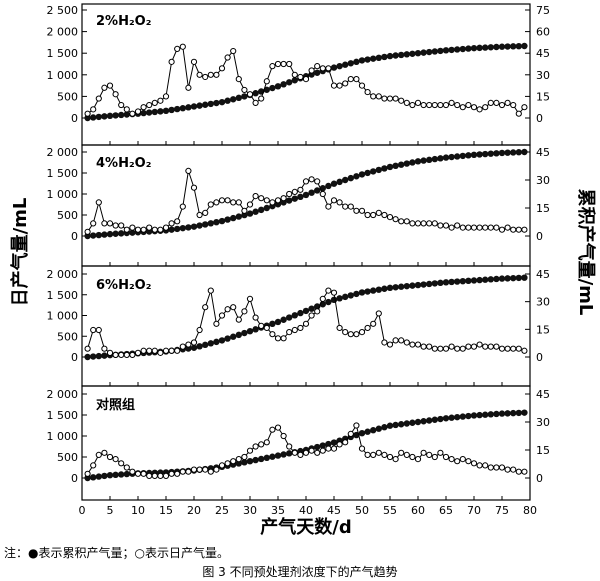 Image resolution: width=600 pixels, height=581 pixels. What do you see at coordinates (82, 510) in the screenshot?
I see `x-tick-label: 0` at bounding box center [82, 510].